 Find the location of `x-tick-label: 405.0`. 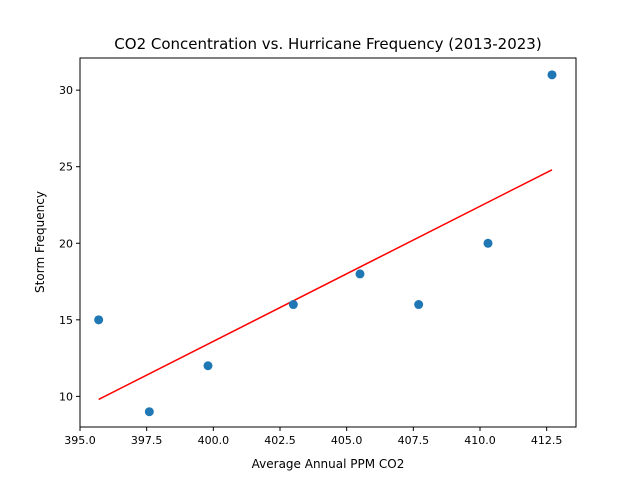

x-tick-label: 405.0 is located at coordinates (347, 440).